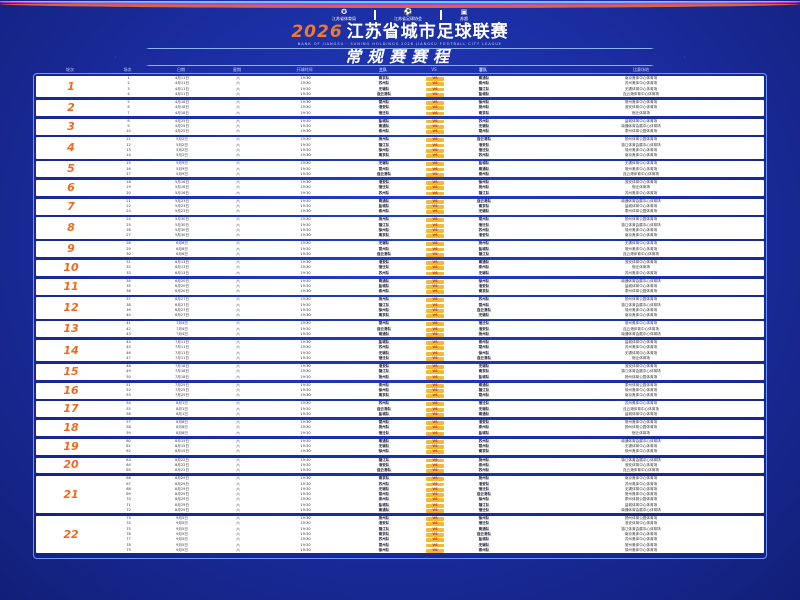  Describe the element at coordinates (400, 32) in the screenshot. I see `page-title: 2026 江苏省城市足球联赛` at that location.